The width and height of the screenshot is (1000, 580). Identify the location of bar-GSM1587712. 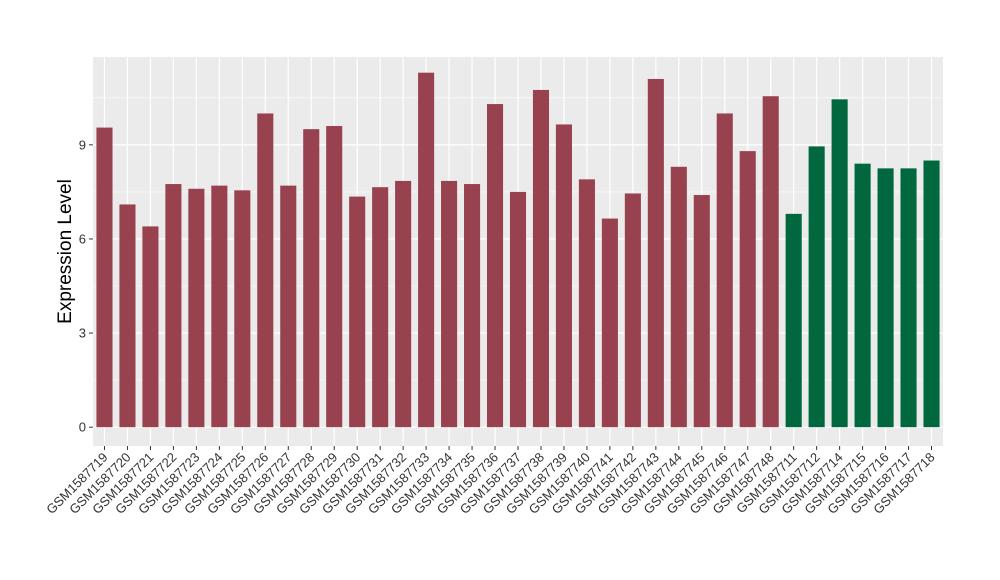
(816, 287).